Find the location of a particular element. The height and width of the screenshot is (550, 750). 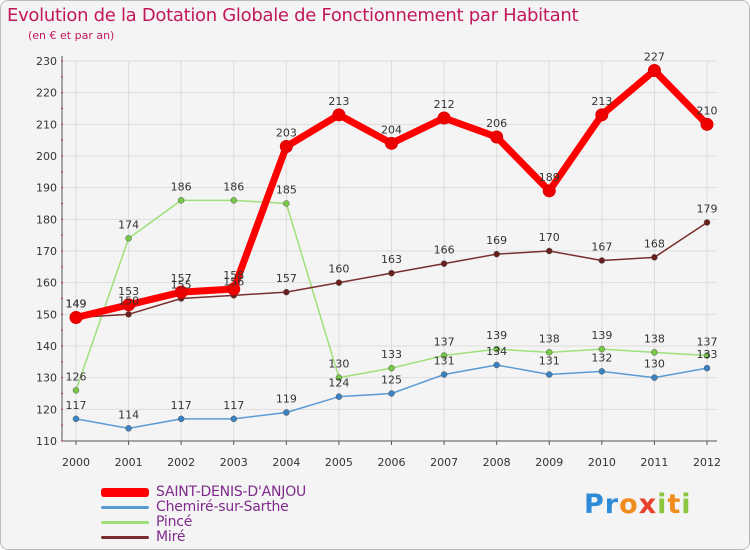

y-tick-label: 140 is located at coordinates (46, 346).